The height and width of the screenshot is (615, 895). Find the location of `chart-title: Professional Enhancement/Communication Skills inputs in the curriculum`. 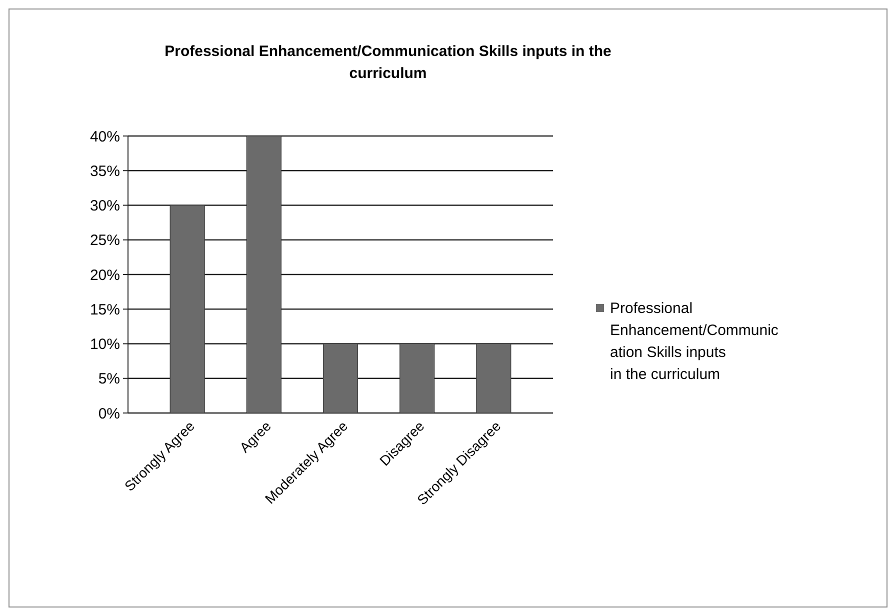

chart-title: Professional Enhancement/Communication Skills inputs in the curriculum is located at coordinates (388, 62).